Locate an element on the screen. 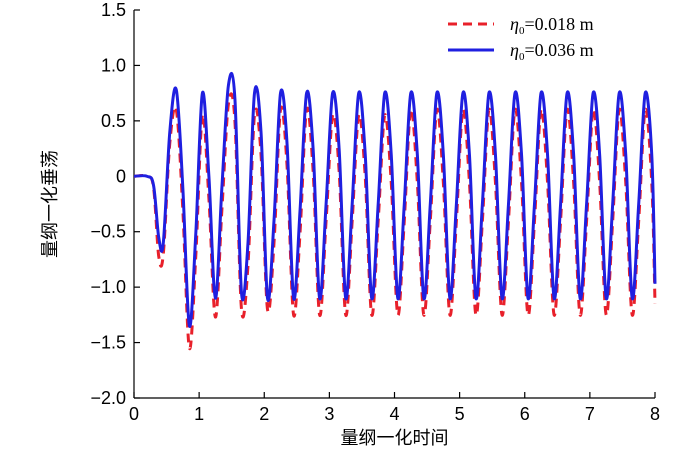  x-tick-label: 8 is located at coordinates (655, 414).